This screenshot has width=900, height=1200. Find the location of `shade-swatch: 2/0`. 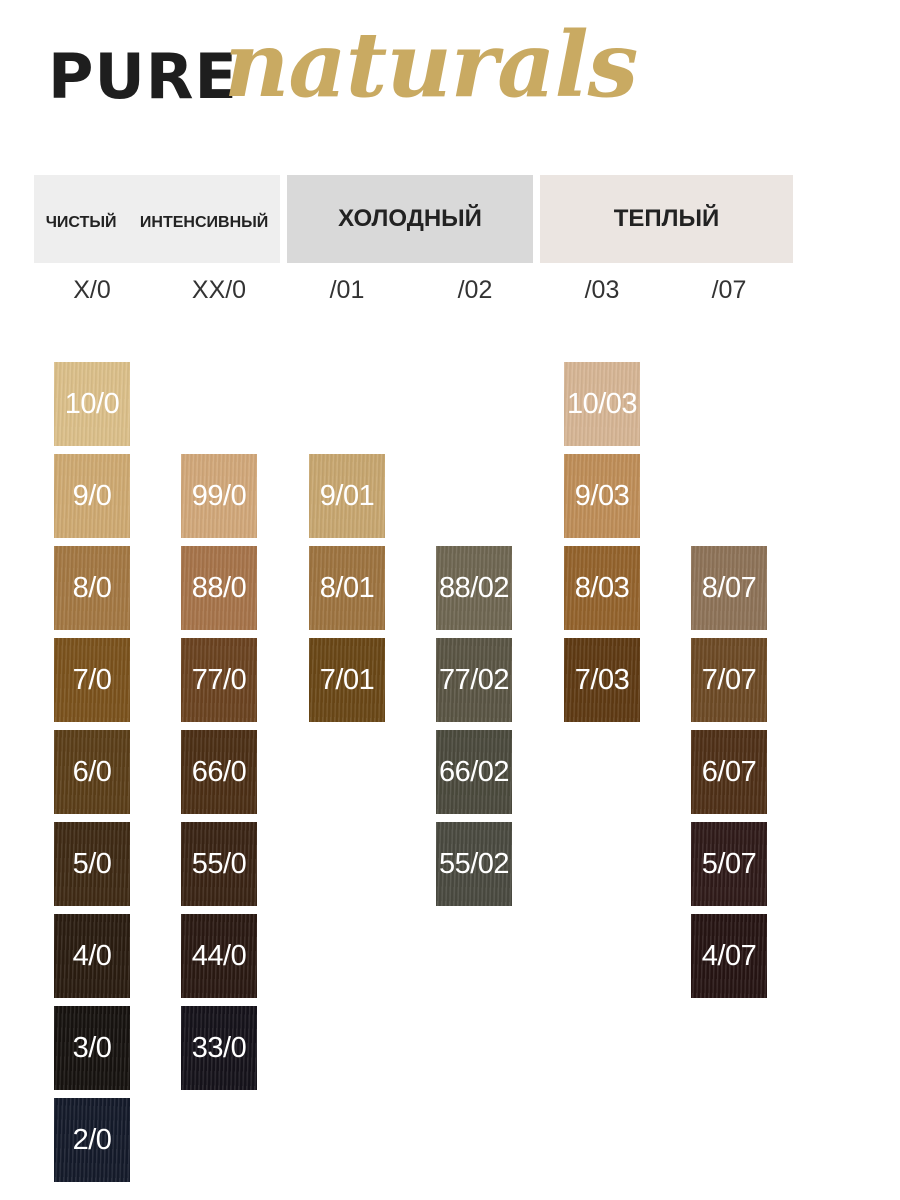

shade-swatch: 2/0 is located at coordinates (92, 1140).